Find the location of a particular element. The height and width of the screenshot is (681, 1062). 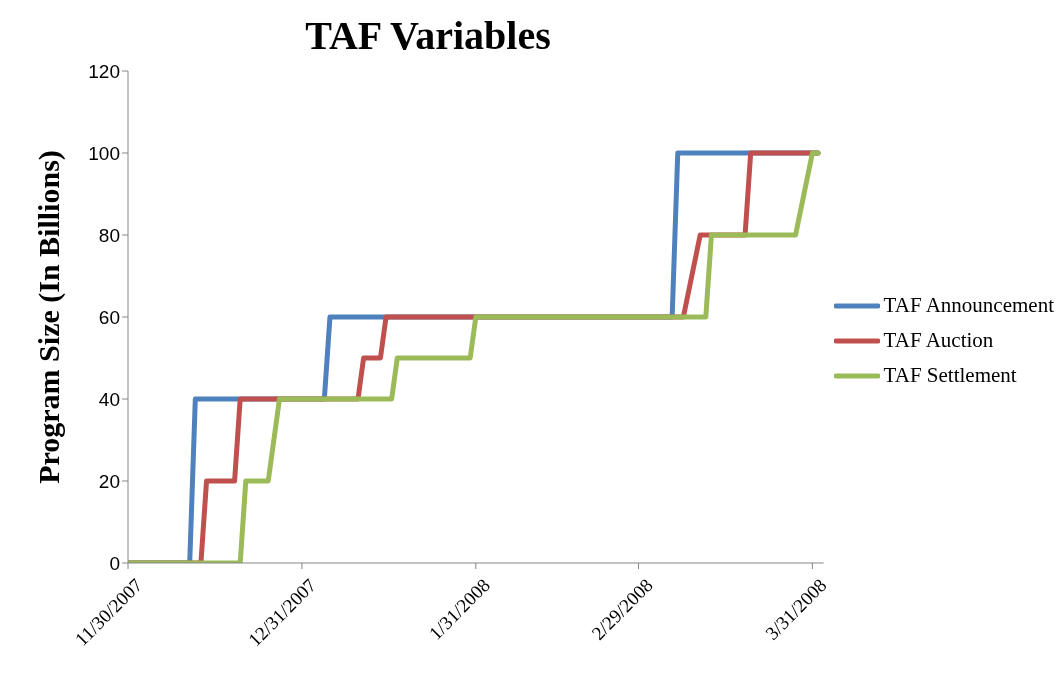

legend-label: TAF Auction is located at coordinates (938, 340).